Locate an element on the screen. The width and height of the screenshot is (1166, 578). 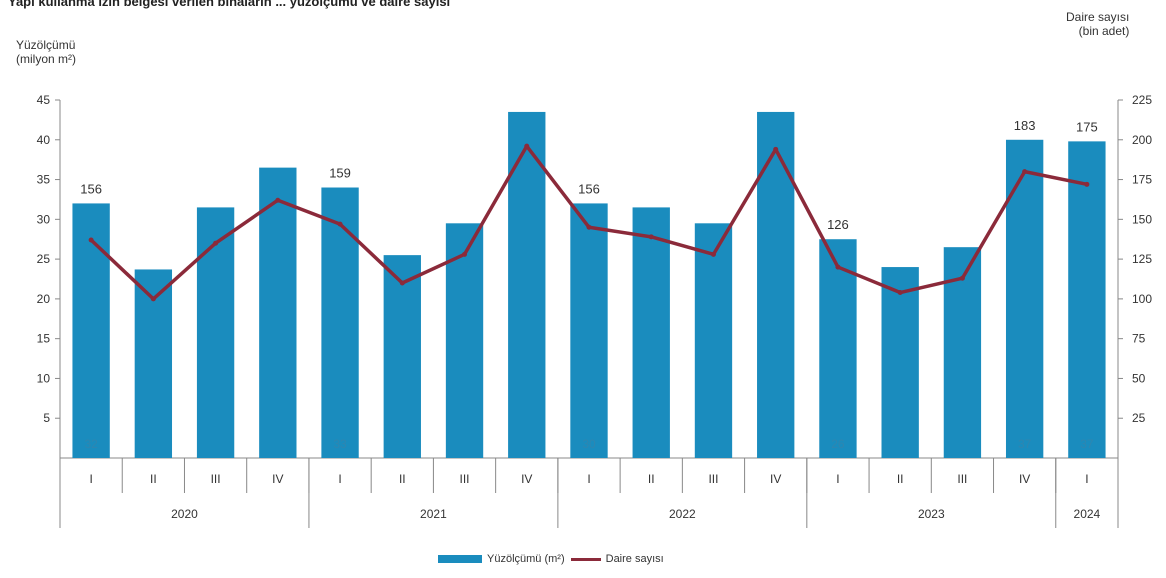
left-tick-label: 35 is located at coordinates (44, 180).